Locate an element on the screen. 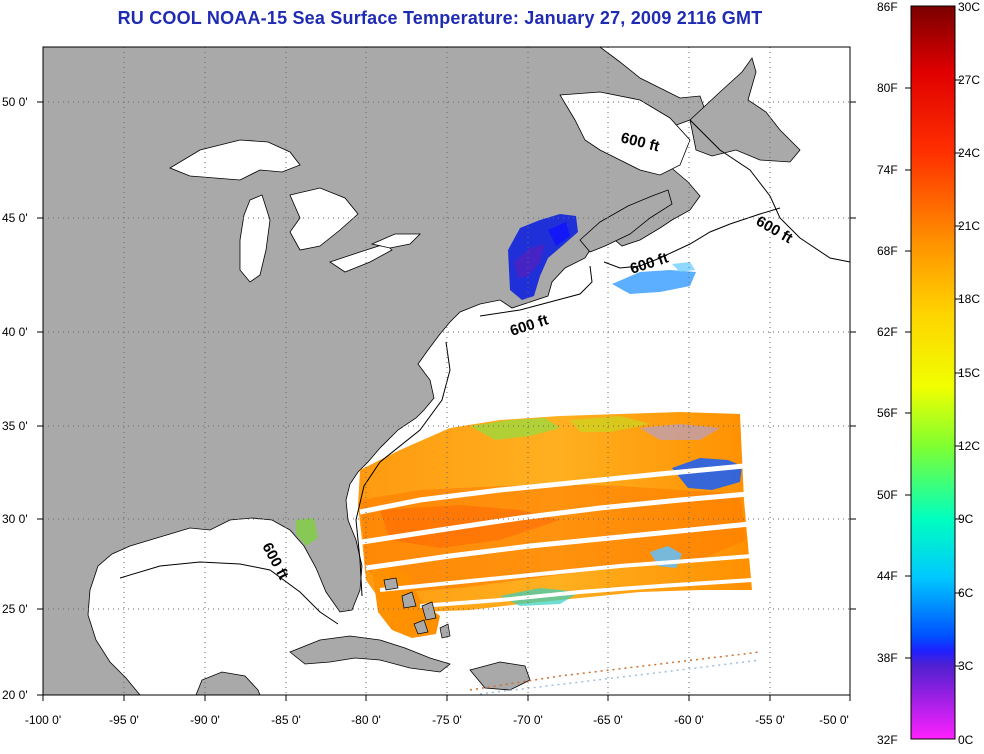 This screenshot has height=754, width=984. colorbar-f-label: 32F is located at coordinates (887, 740).